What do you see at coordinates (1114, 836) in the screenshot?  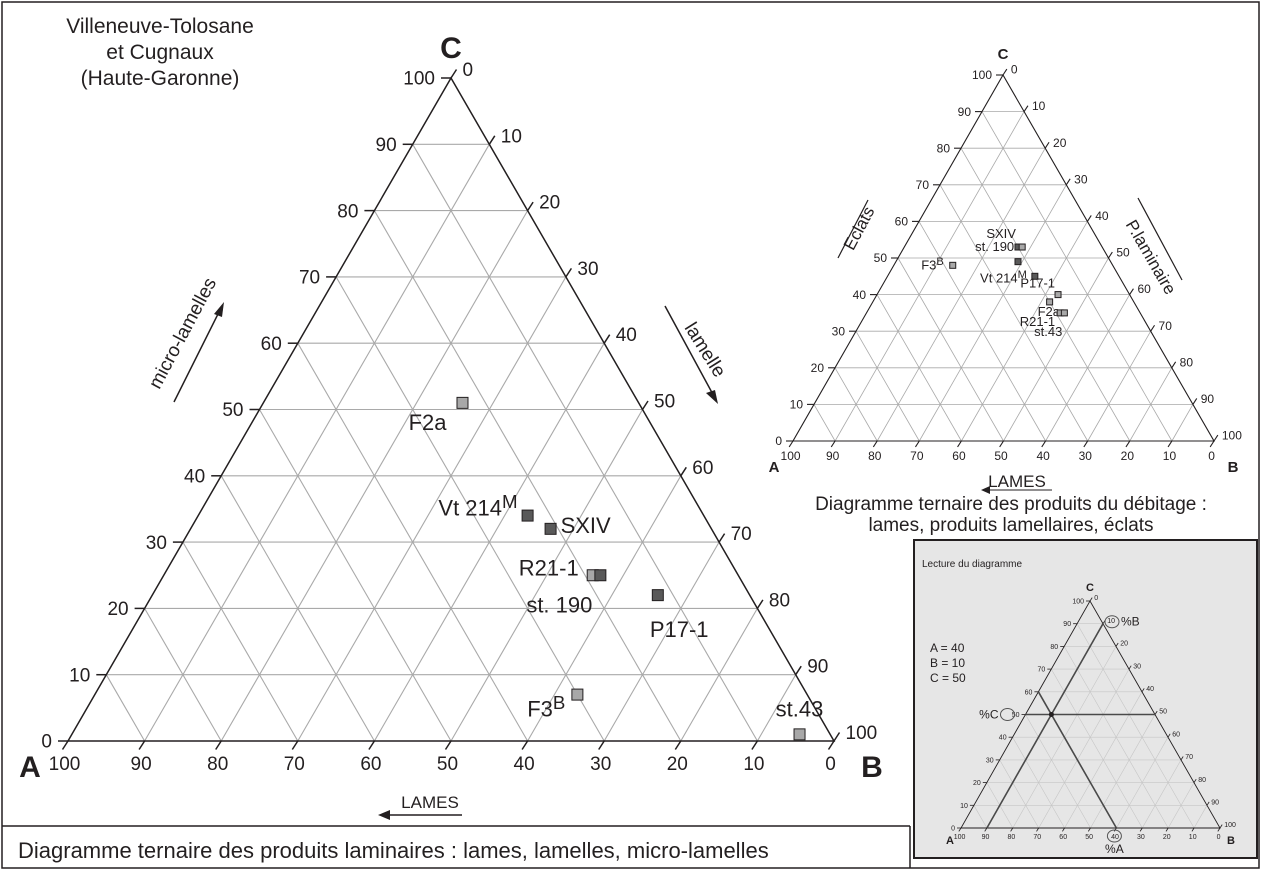 I see `marker-circle-a` at bounding box center [1114, 836].